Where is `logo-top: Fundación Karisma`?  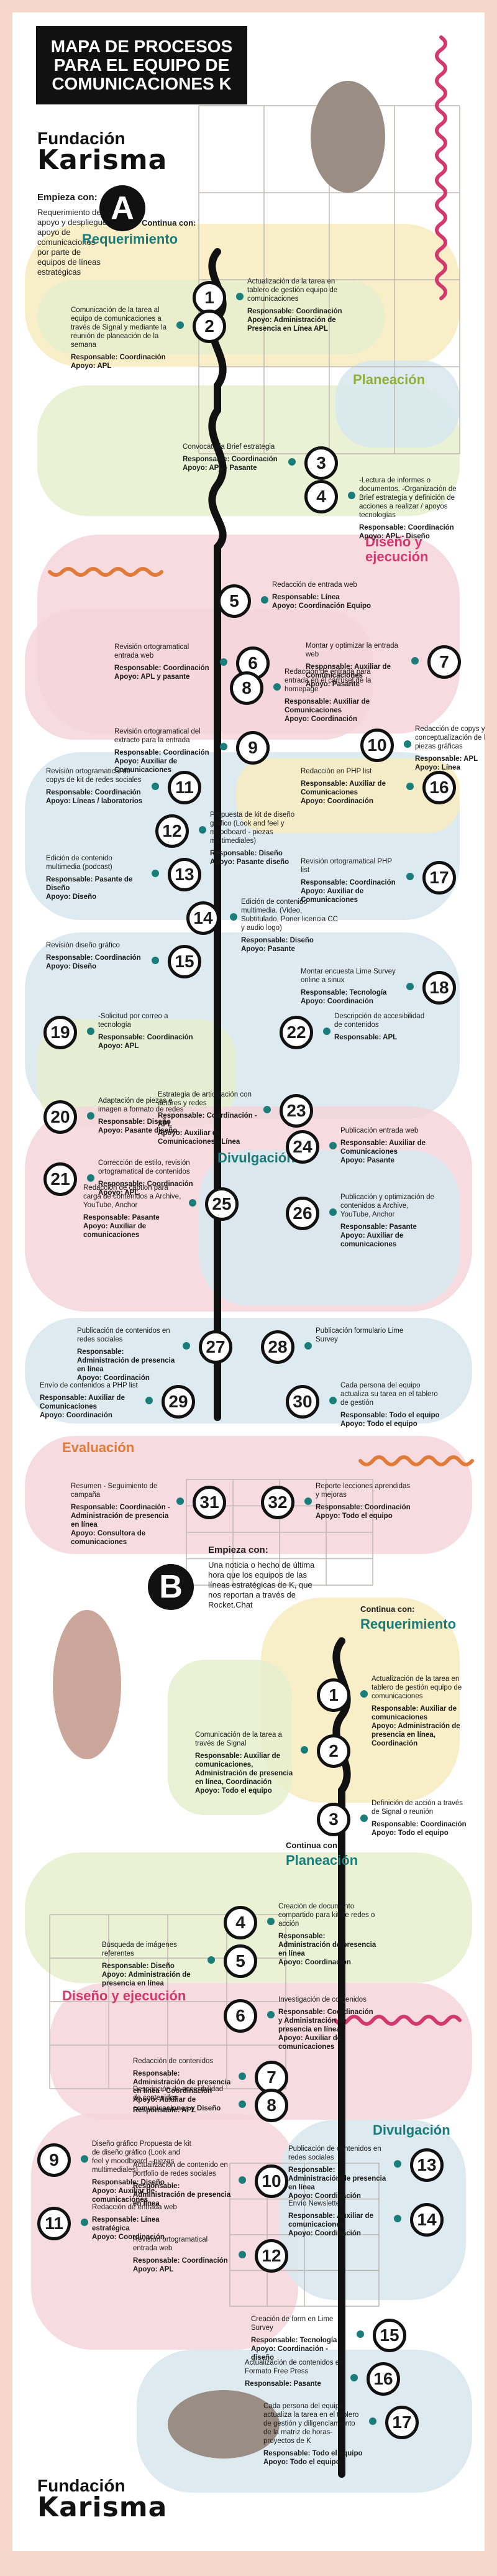 logo-top: Fundación Karisma is located at coordinates (102, 151).